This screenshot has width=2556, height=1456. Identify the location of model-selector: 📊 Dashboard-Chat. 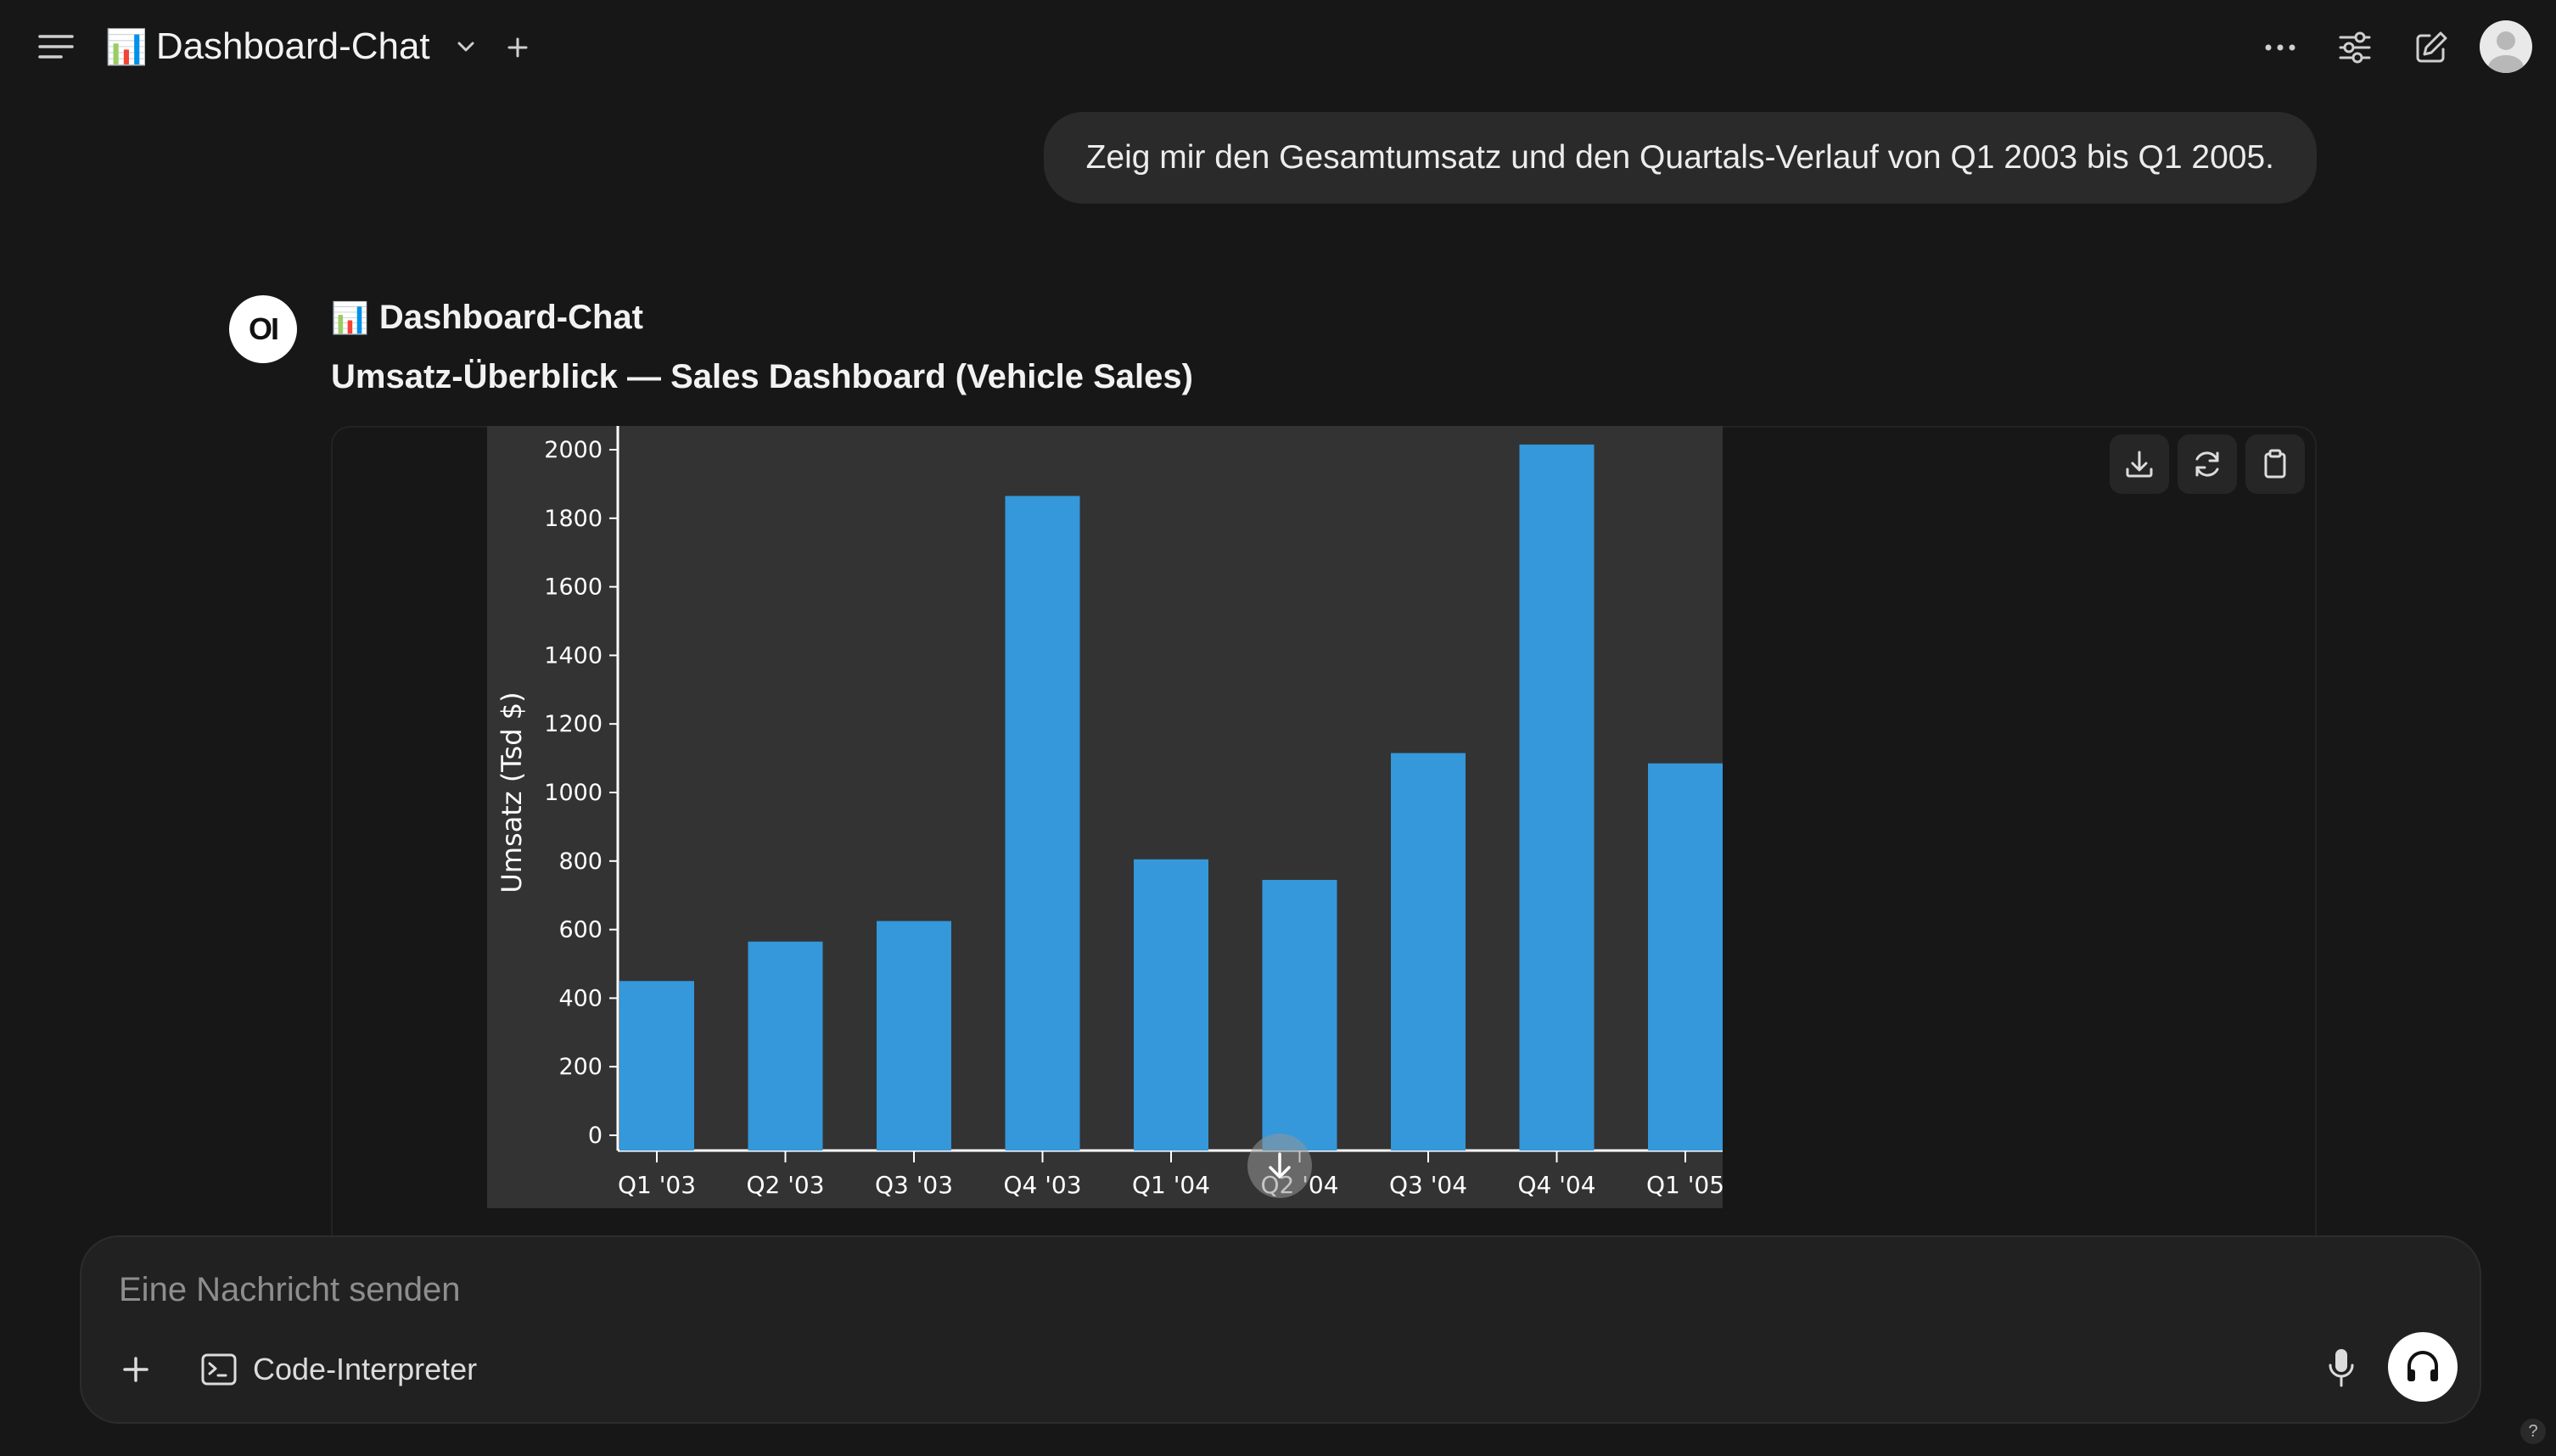
(293, 46).